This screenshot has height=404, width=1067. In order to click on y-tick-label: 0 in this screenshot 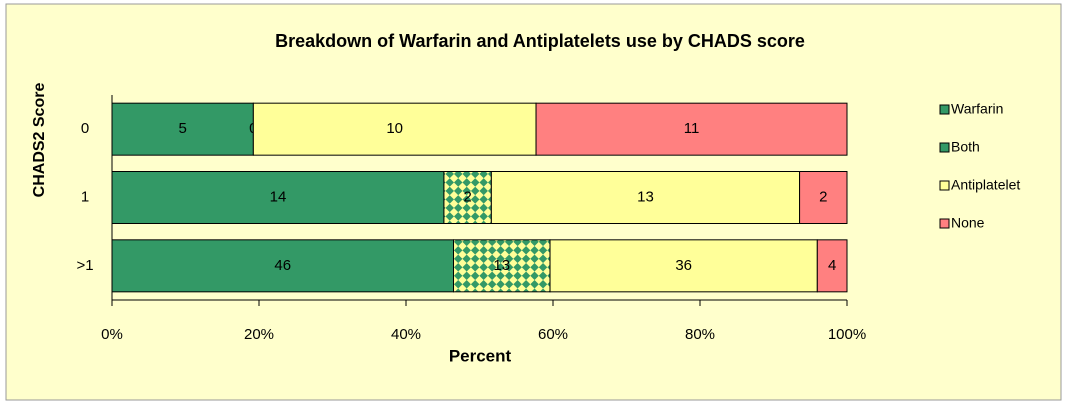, I will do `click(85, 128)`.